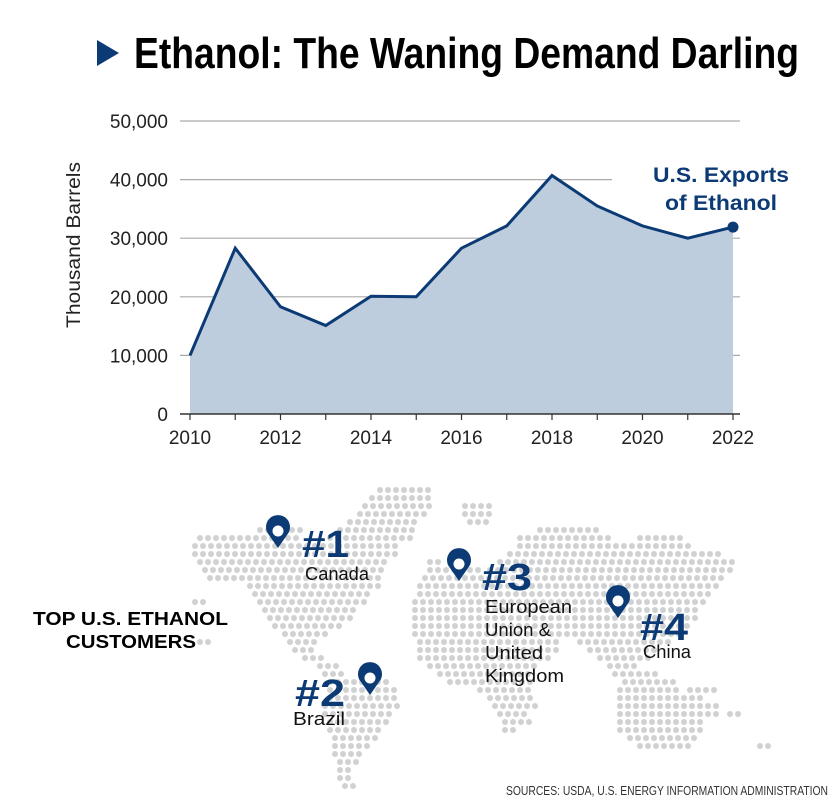  I want to click on x-tick-label: 2018, so click(552, 438).